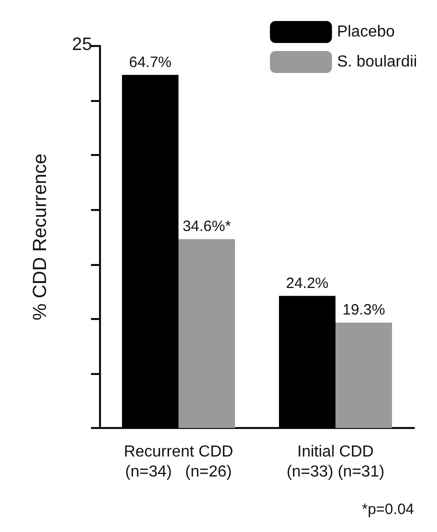 This screenshot has height=532, width=437. I want to click on x-tick-label: Initial CDD (n=33) (n=31), so click(335, 462).